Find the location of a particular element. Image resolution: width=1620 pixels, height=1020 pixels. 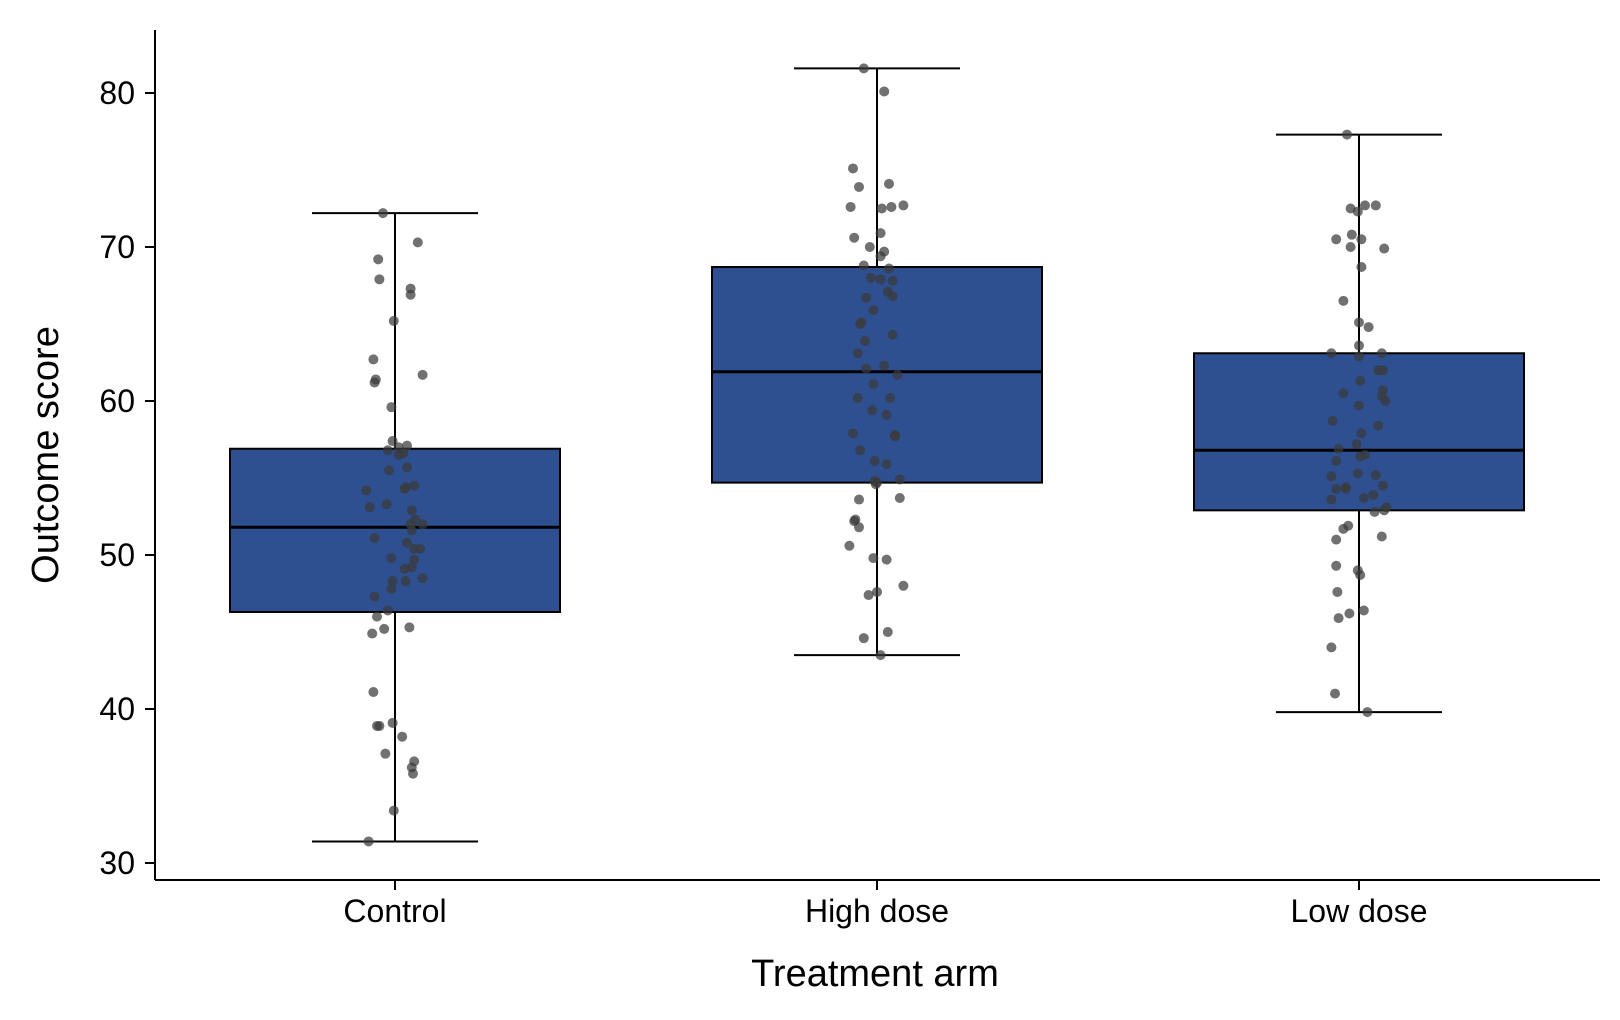

y-tick-label: 80 is located at coordinates (117, 93).